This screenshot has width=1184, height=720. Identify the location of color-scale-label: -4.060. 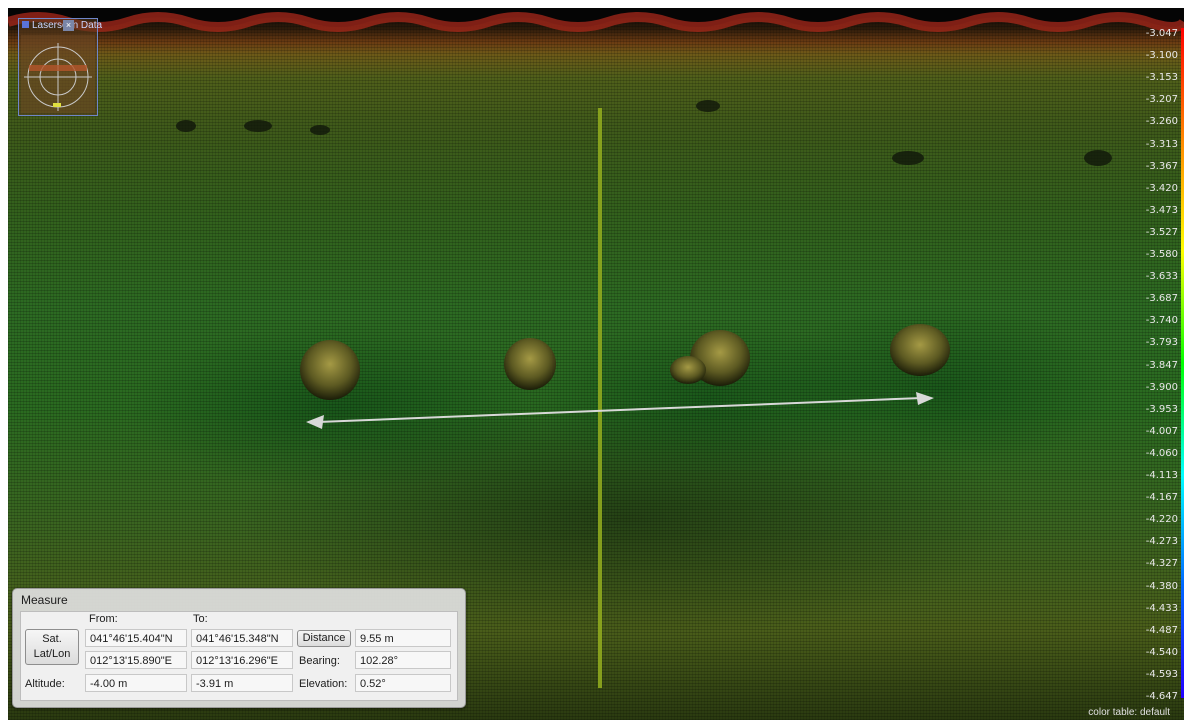
(1161, 453).